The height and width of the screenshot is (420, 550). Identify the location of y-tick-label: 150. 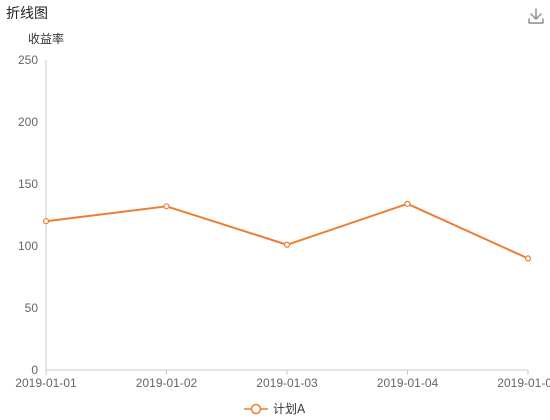
(28, 184).